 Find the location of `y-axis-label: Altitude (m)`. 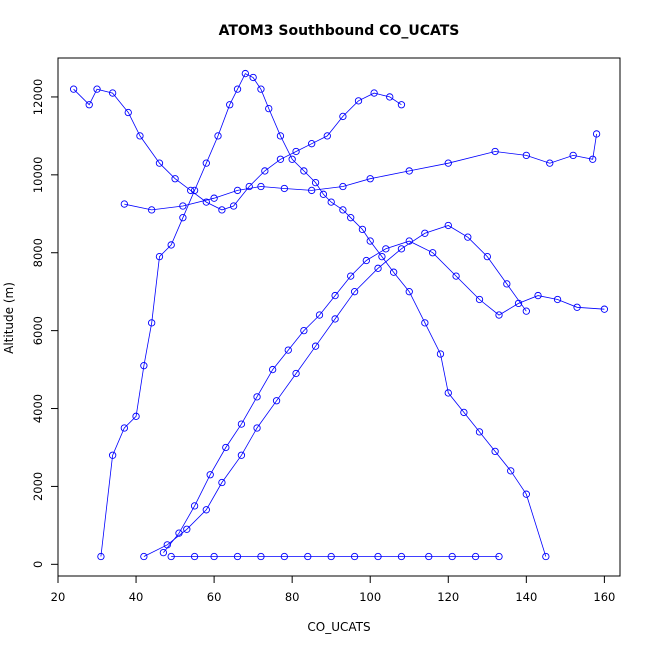

y-axis-label: Altitude (m) is located at coordinates (9, 318).